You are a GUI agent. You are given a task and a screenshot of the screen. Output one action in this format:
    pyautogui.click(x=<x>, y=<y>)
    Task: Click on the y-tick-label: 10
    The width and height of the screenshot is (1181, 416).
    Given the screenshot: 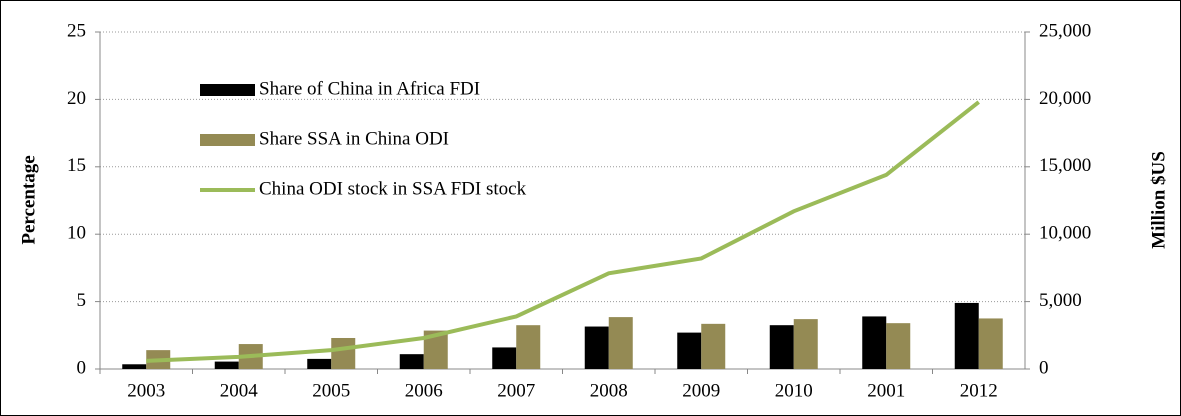 What is the action you would take?
    pyautogui.click(x=76, y=233)
    